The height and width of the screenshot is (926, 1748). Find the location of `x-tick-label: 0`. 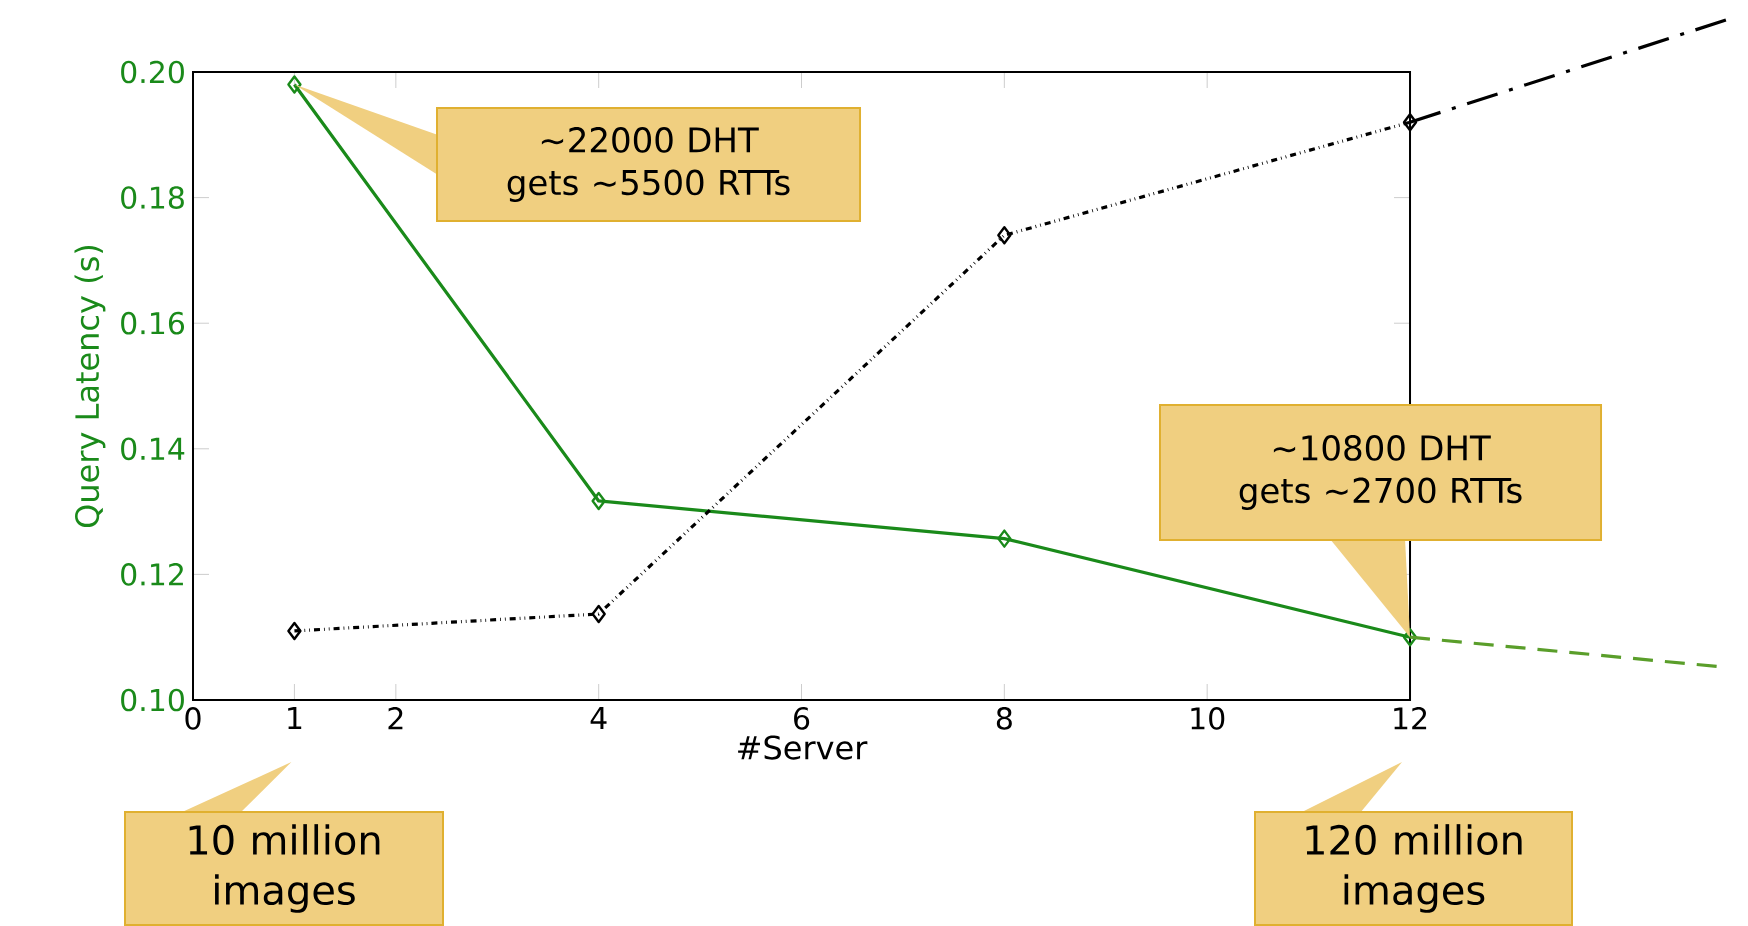

x-tick-label: 0 is located at coordinates (193, 718).